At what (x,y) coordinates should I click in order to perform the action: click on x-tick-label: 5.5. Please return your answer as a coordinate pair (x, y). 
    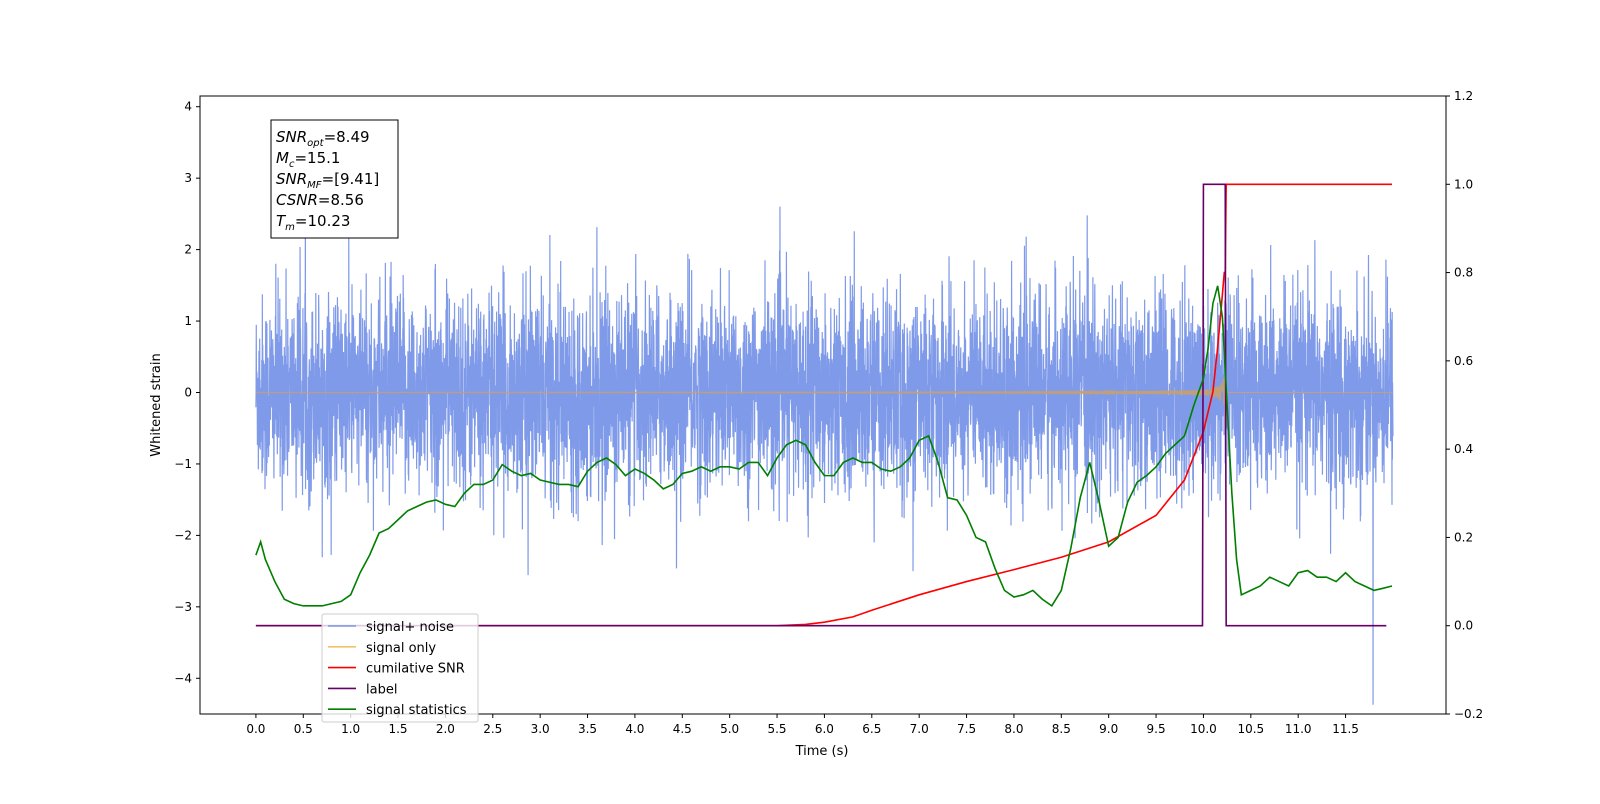
    Looking at the image, I should click on (776, 729).